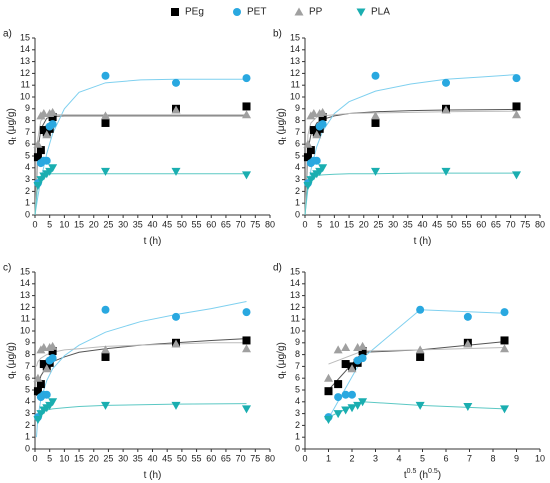 This screenshot has height=483, width=550. I want to click on x-tick-label: 2, so click(351, 458).